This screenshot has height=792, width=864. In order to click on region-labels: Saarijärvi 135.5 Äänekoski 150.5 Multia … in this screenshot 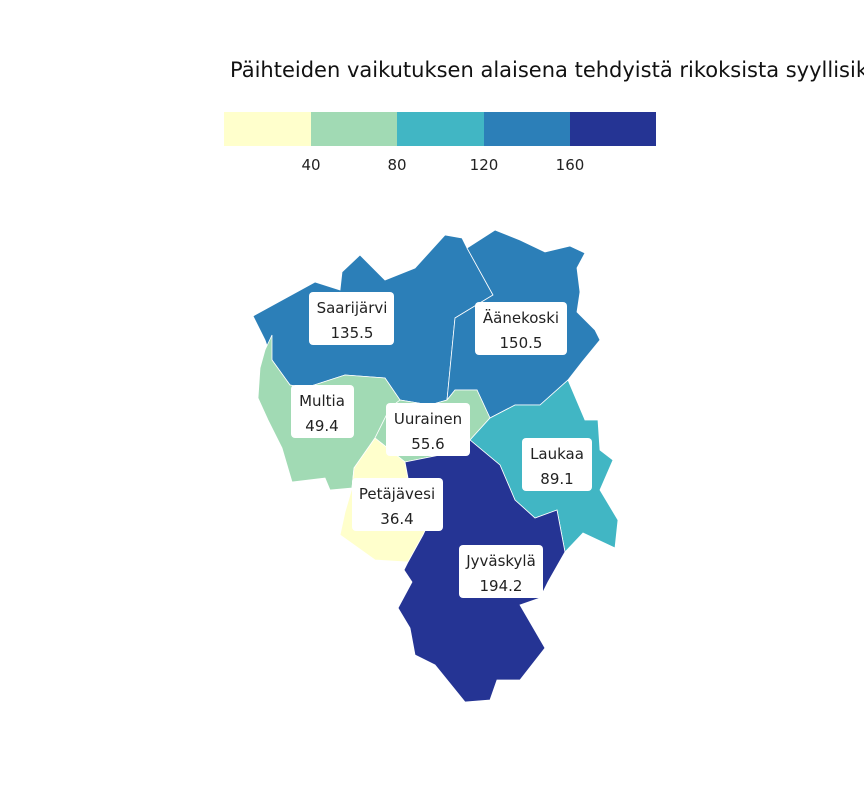, I will do `click(441, 445)`.